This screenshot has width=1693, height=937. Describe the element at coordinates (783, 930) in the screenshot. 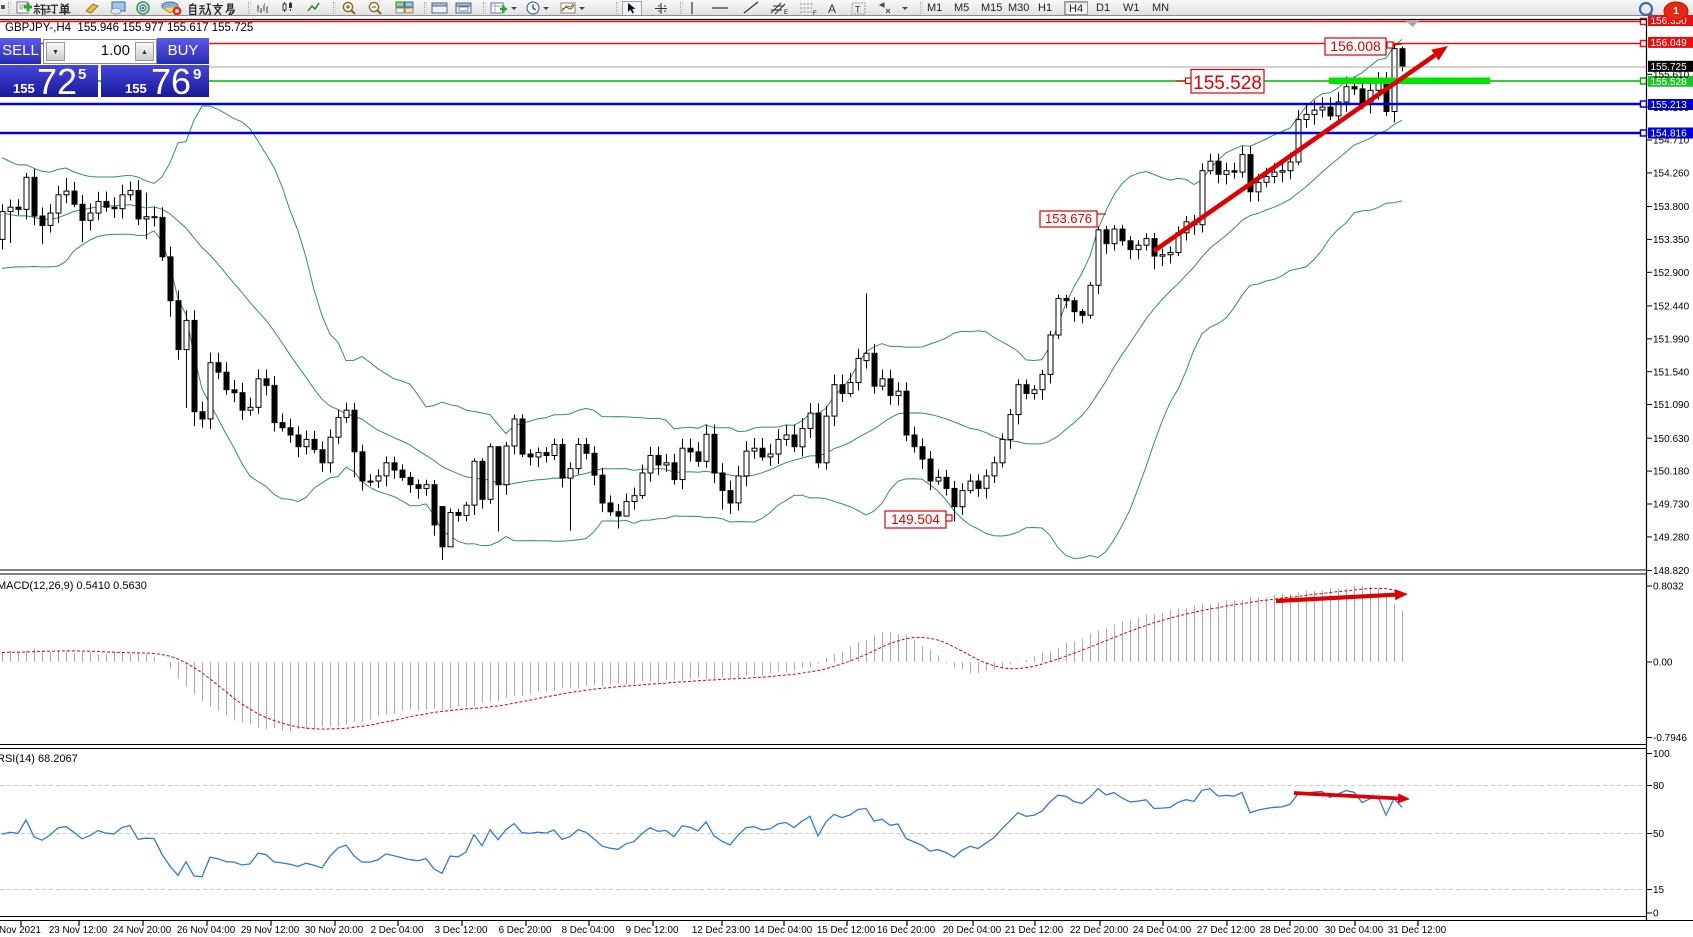

I see `svg-text: 14 Dec 04:00` at that location.